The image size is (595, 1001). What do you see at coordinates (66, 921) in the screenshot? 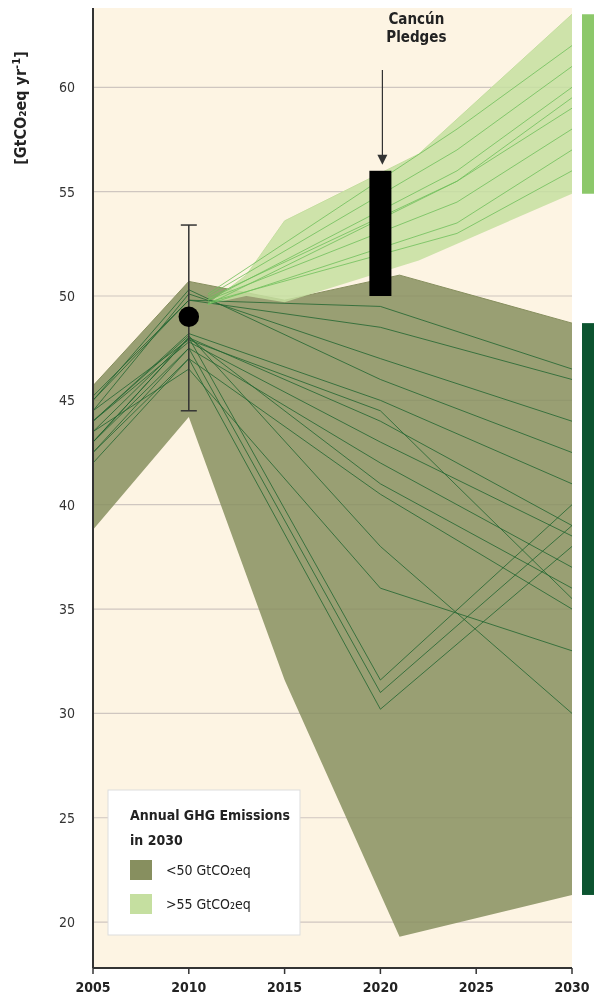
I see `y-tick-label: 20` at bounding box center [66, 921].